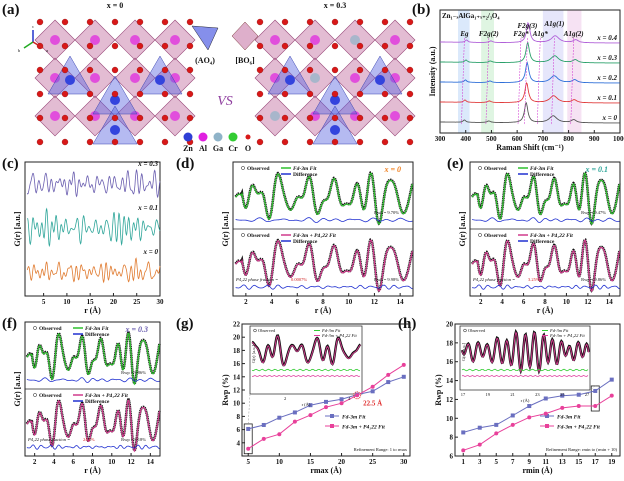 The width and height of the screenshot is (624, 481). What do you see at coordinates (380, 80) in the screenshot?
I see `zn-atom` at bounding box center [380, 80].